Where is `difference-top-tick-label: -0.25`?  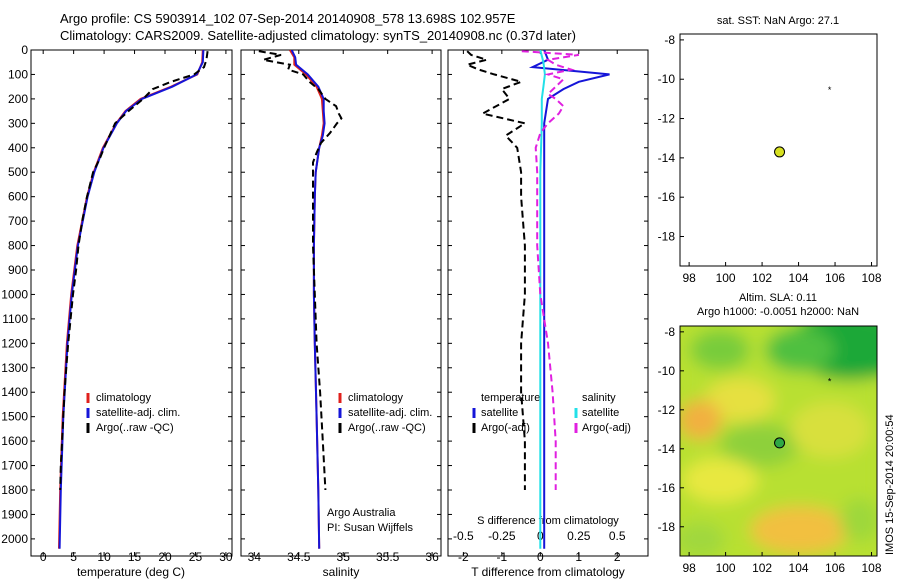
difference-top-tick-label: -0.25 is located at coordinates (502, 536).